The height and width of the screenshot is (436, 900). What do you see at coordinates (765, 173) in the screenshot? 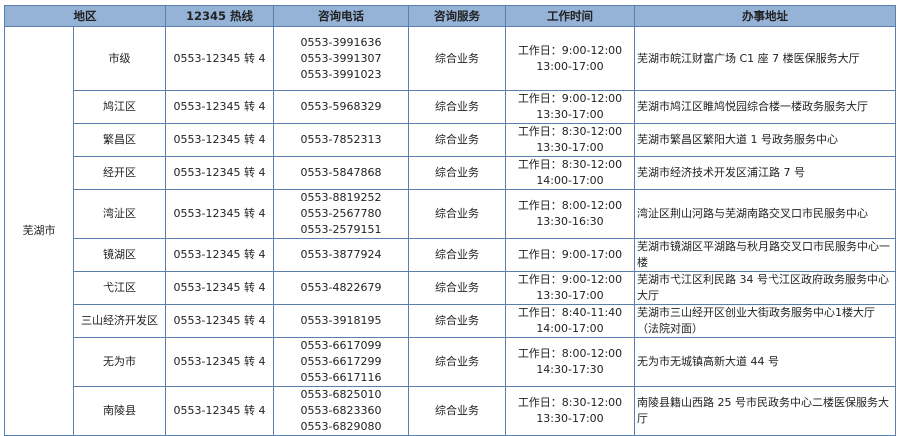
I see `address-cell: 芜湖市经济技术开发区浦江路 7 号` at bounding box center [765, 173].